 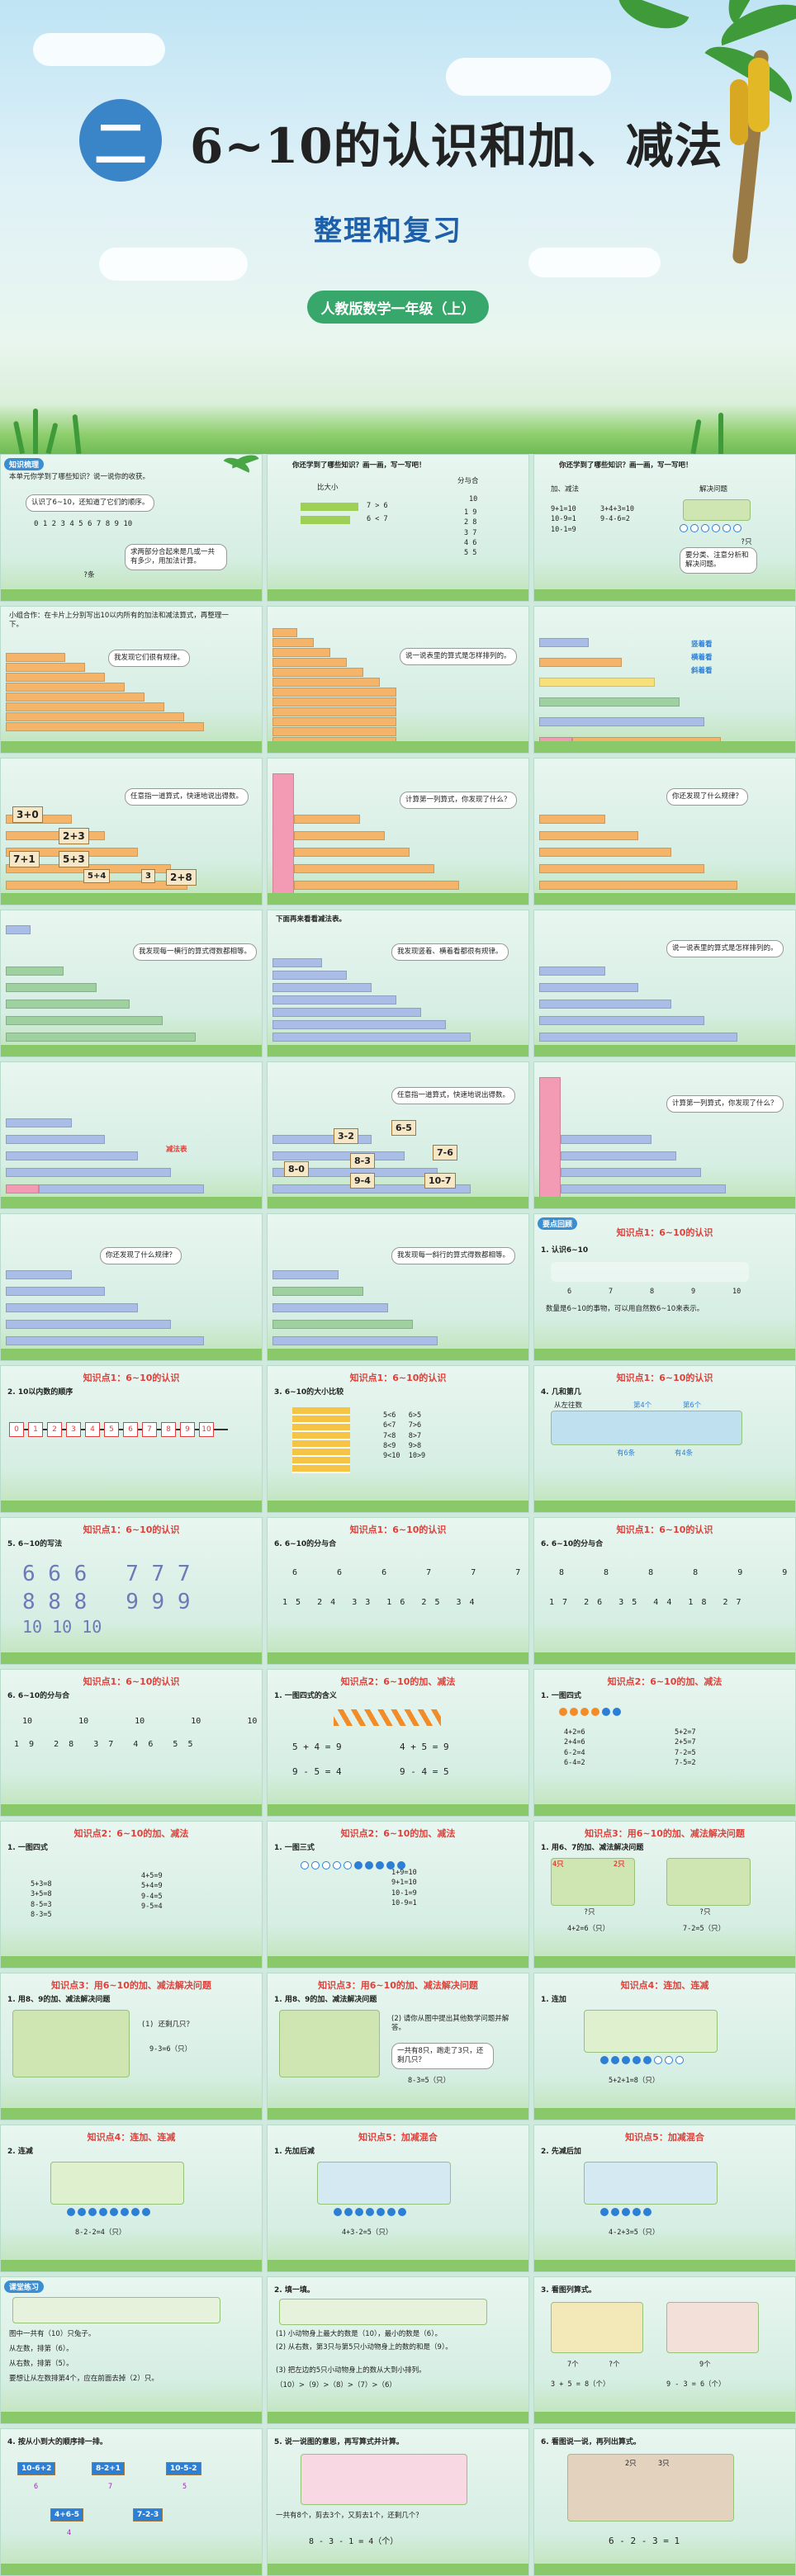 What do you see at coordinates (664, 2198) in the screenshot?
I see `slide-kp5-sub-add: 知识点5：加减混合 2. 先减后加 4-2+3=5（只）` at bounding box center [664, 2198].